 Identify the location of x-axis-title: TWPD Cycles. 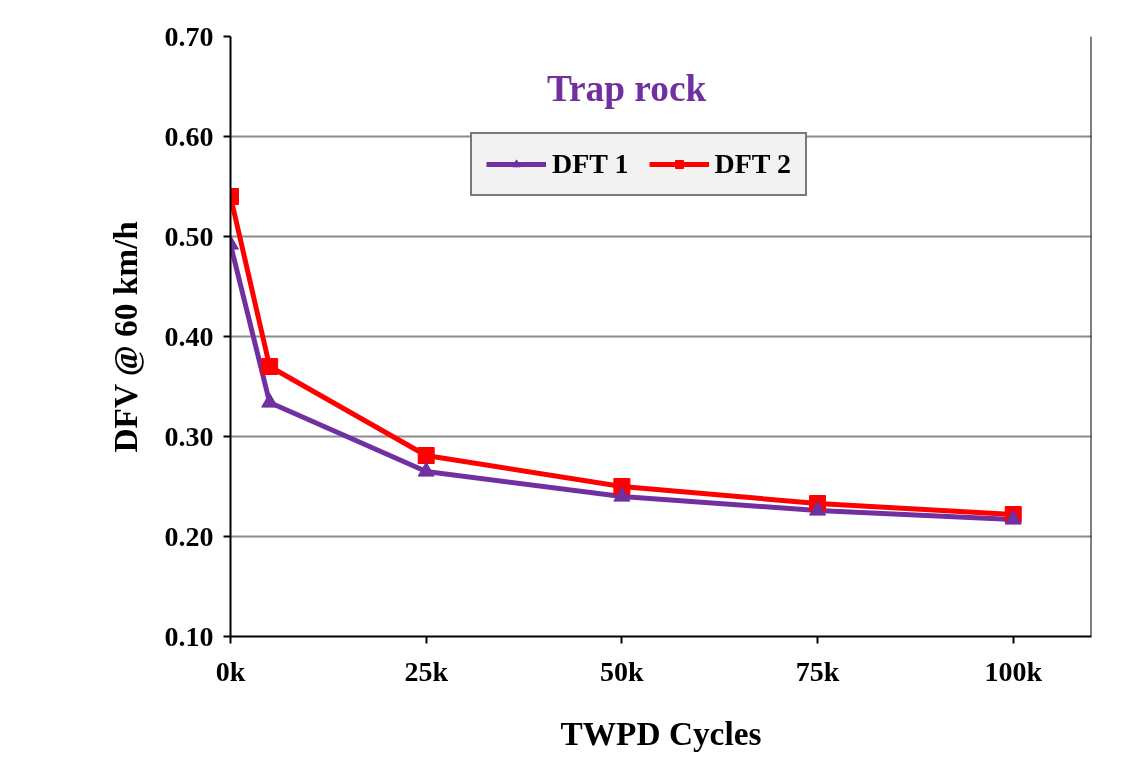
(661, 733).